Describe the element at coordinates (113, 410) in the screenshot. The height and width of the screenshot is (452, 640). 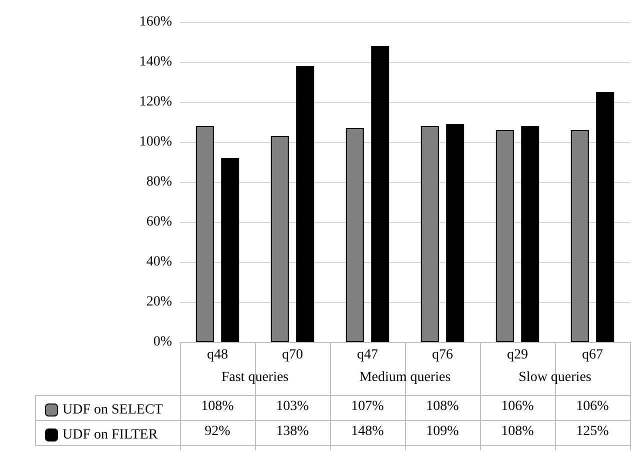
I see `legend-label: UDF on SELECT` at that location.